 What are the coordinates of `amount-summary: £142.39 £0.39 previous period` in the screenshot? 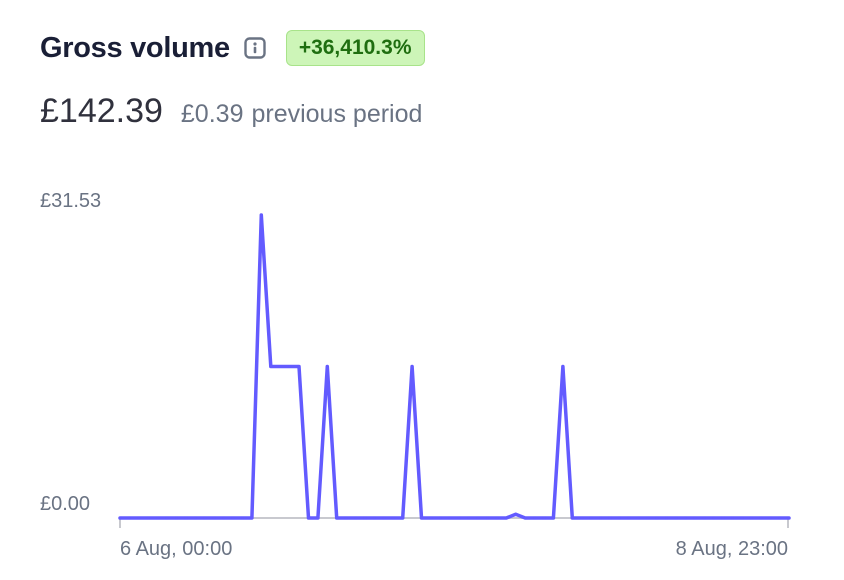 It's located at (231, 111).